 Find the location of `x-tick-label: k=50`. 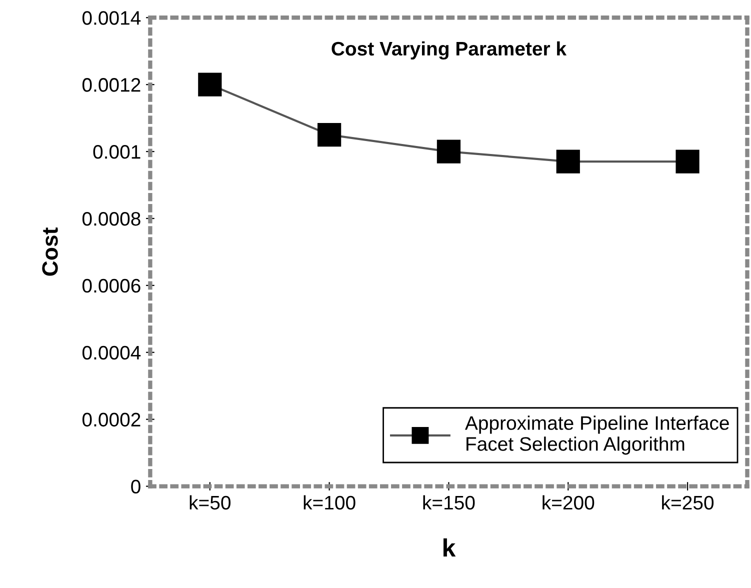

x-tick-label: k=50 is located at coordinates (210, 502).